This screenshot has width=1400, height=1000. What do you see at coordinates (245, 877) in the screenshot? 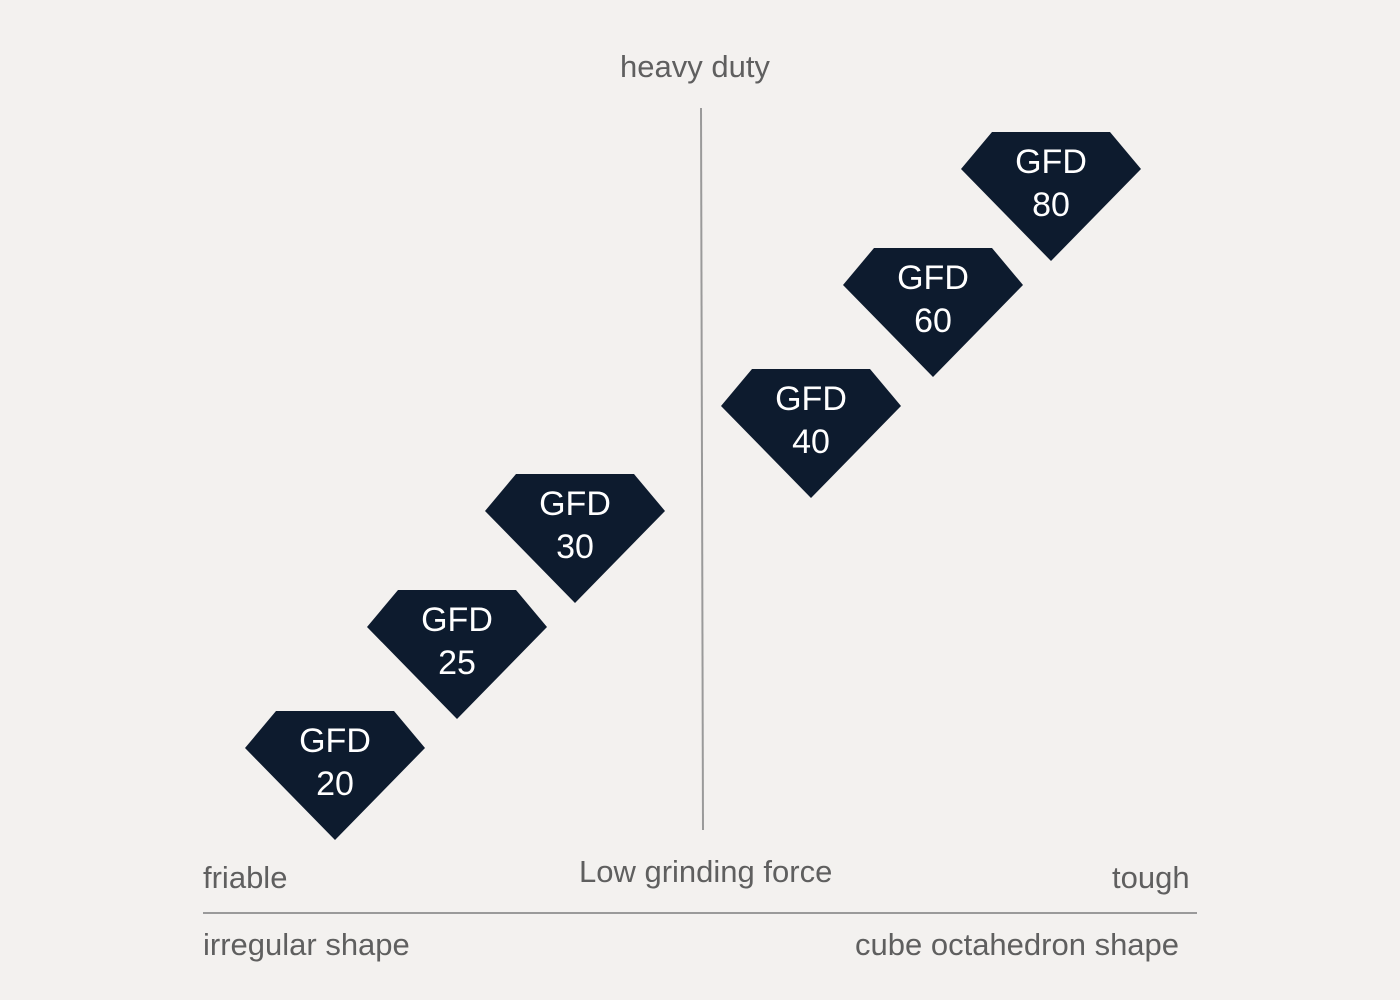
I see `friable-label: friable` at bounding box center [245, 877].